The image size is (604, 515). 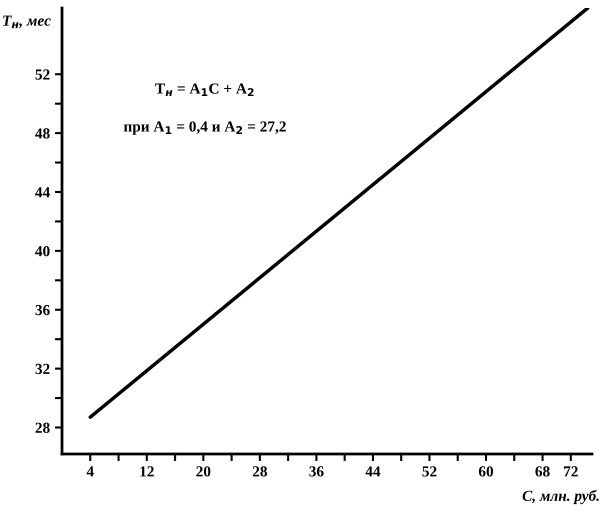 I want to click on y-tick-label: 44, so click(x=42, y=192).